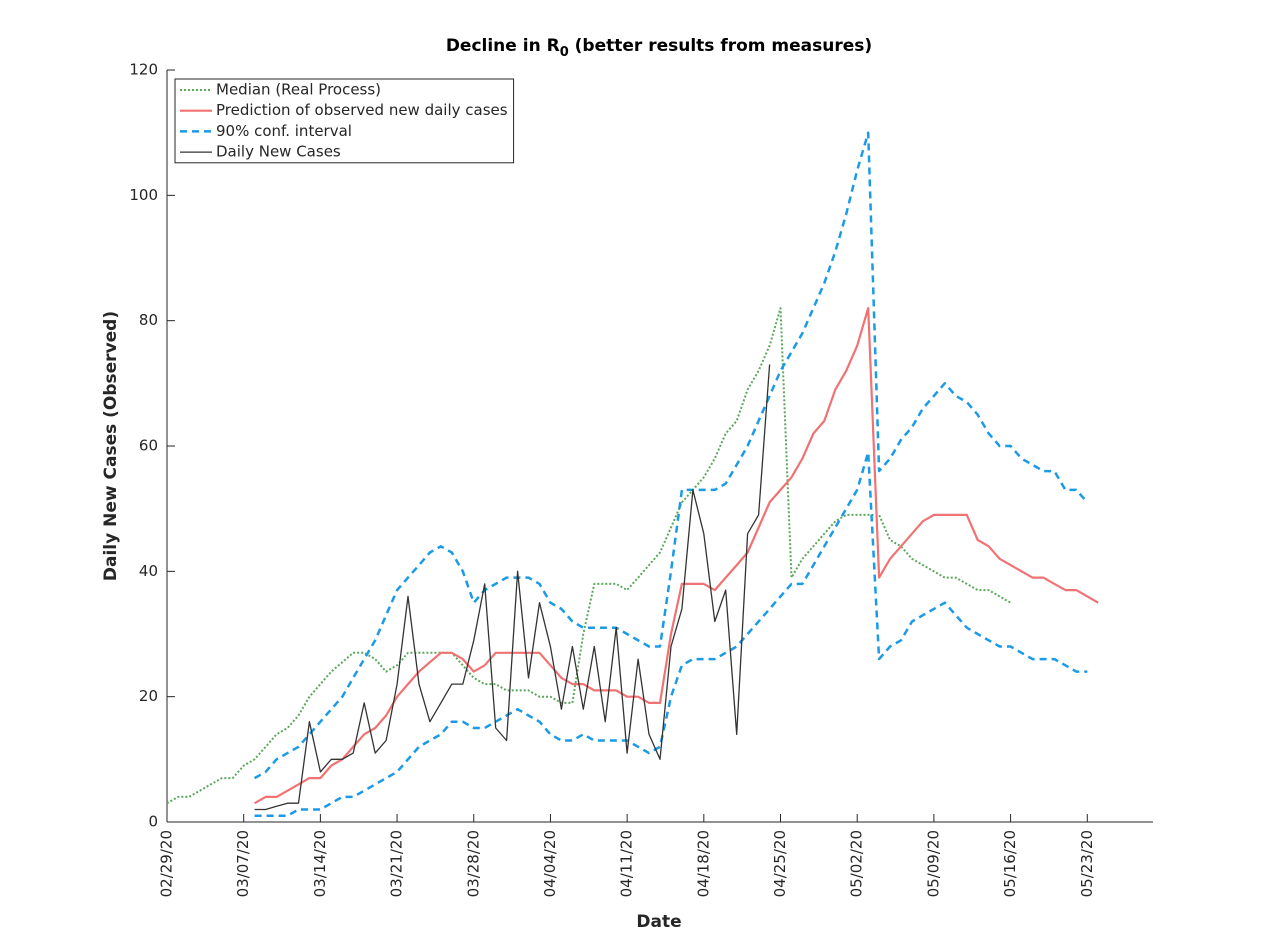  Describe the element at coordinates (658, 922) in the screenshot. I see `x-axis-label: Date` at that location.